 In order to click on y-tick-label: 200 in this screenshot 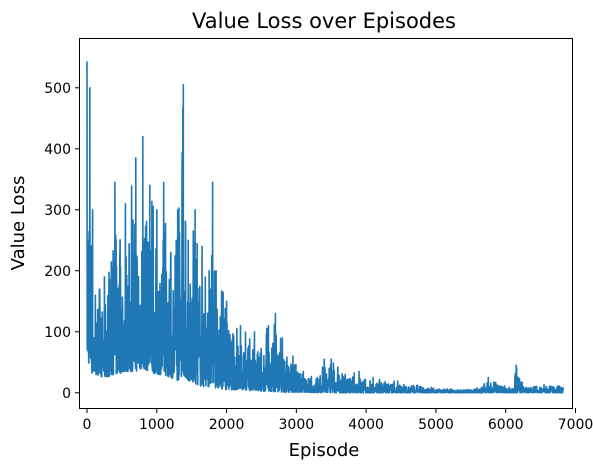, I will do `click(57, 272)`.